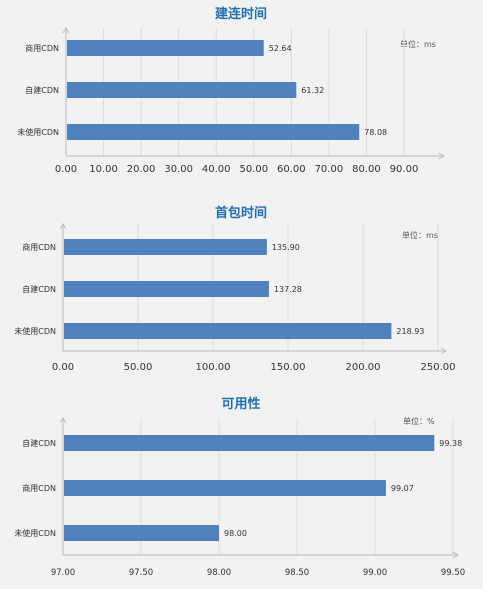 The height and width of the screenshot is (589, 483). I want to click on data-label: 61.32, so click(312, 90).